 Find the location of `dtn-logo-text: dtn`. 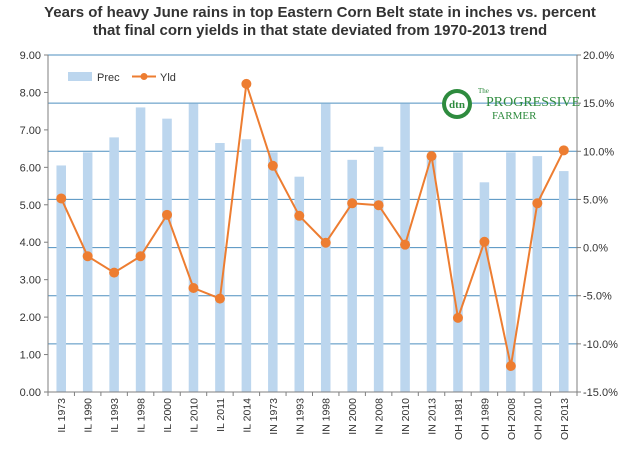

dtn-logo-text: dtn is located at coordinates (457, 105).